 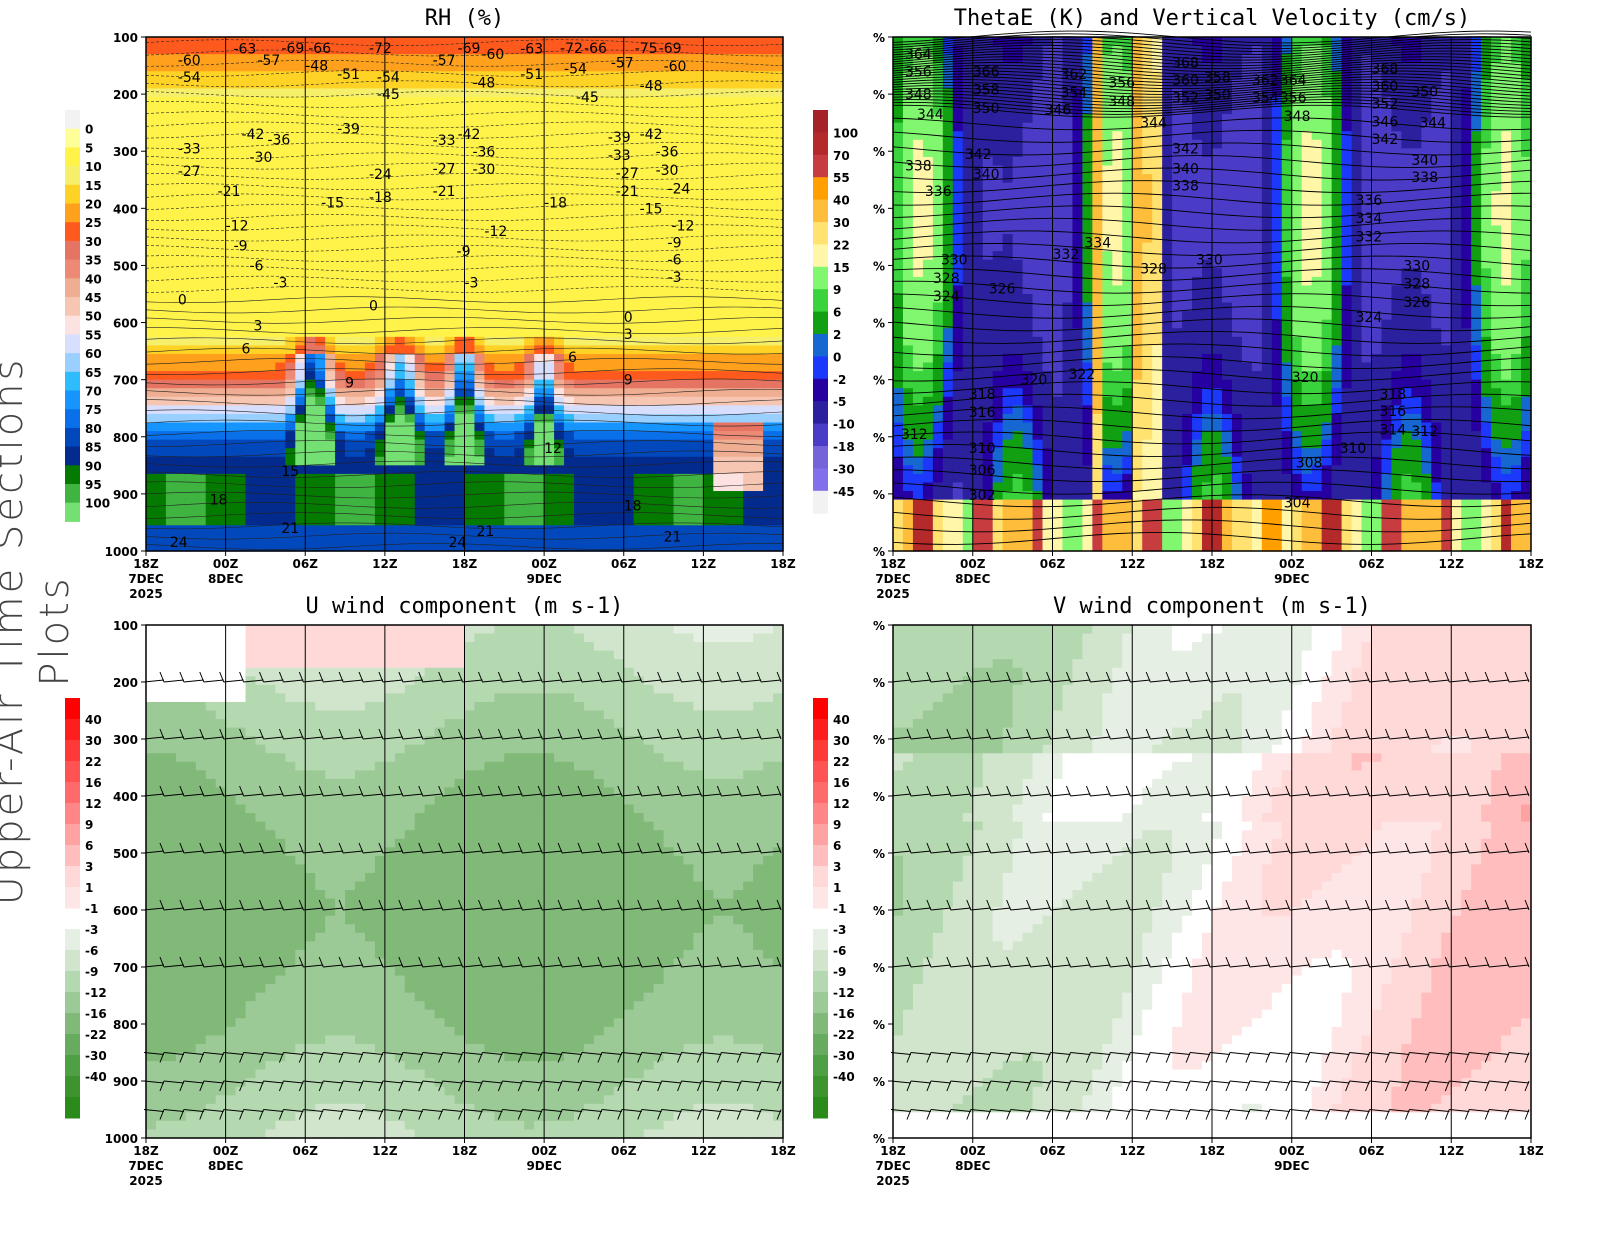 What do you see at coordinates (464, 228) in the screenshot?
I see `isotherm-line` at bounding box center [464, 228].